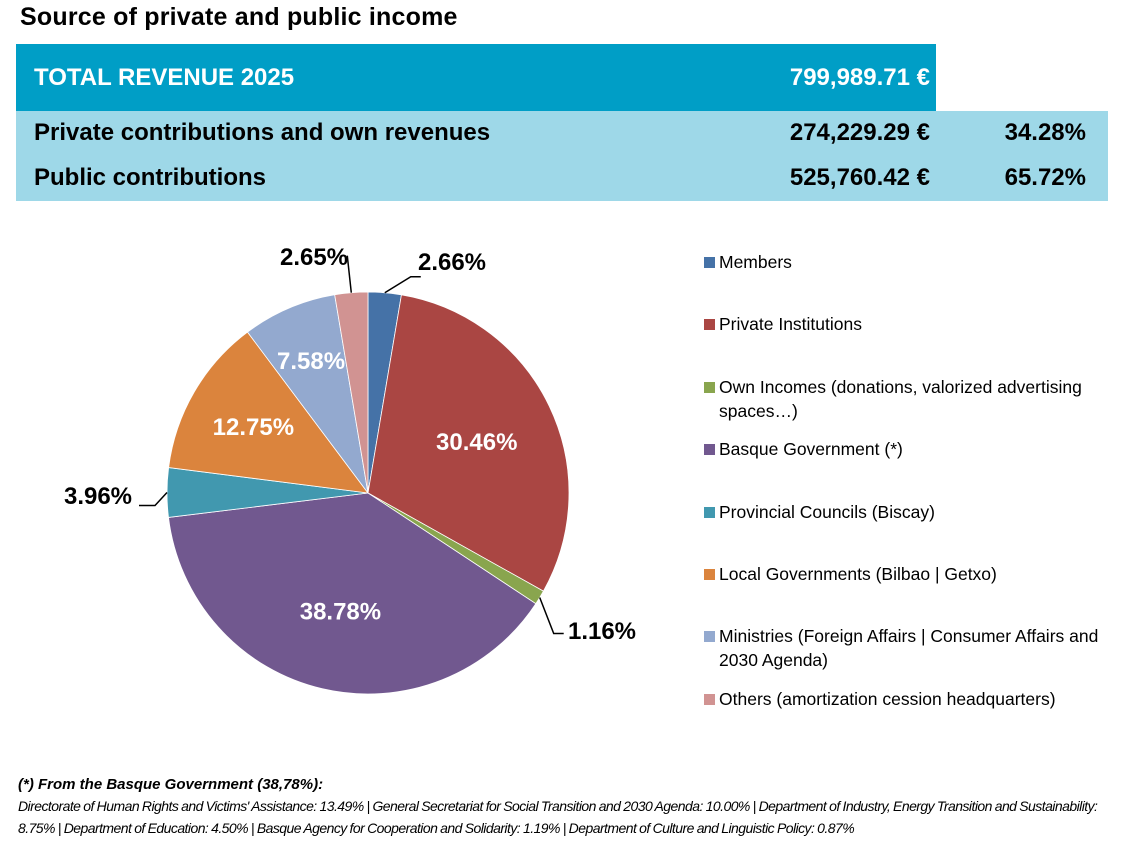  I want to click on total-revenue-row: TOTAL REVENUE 2025 799,989.71 €, so click(476, 77).